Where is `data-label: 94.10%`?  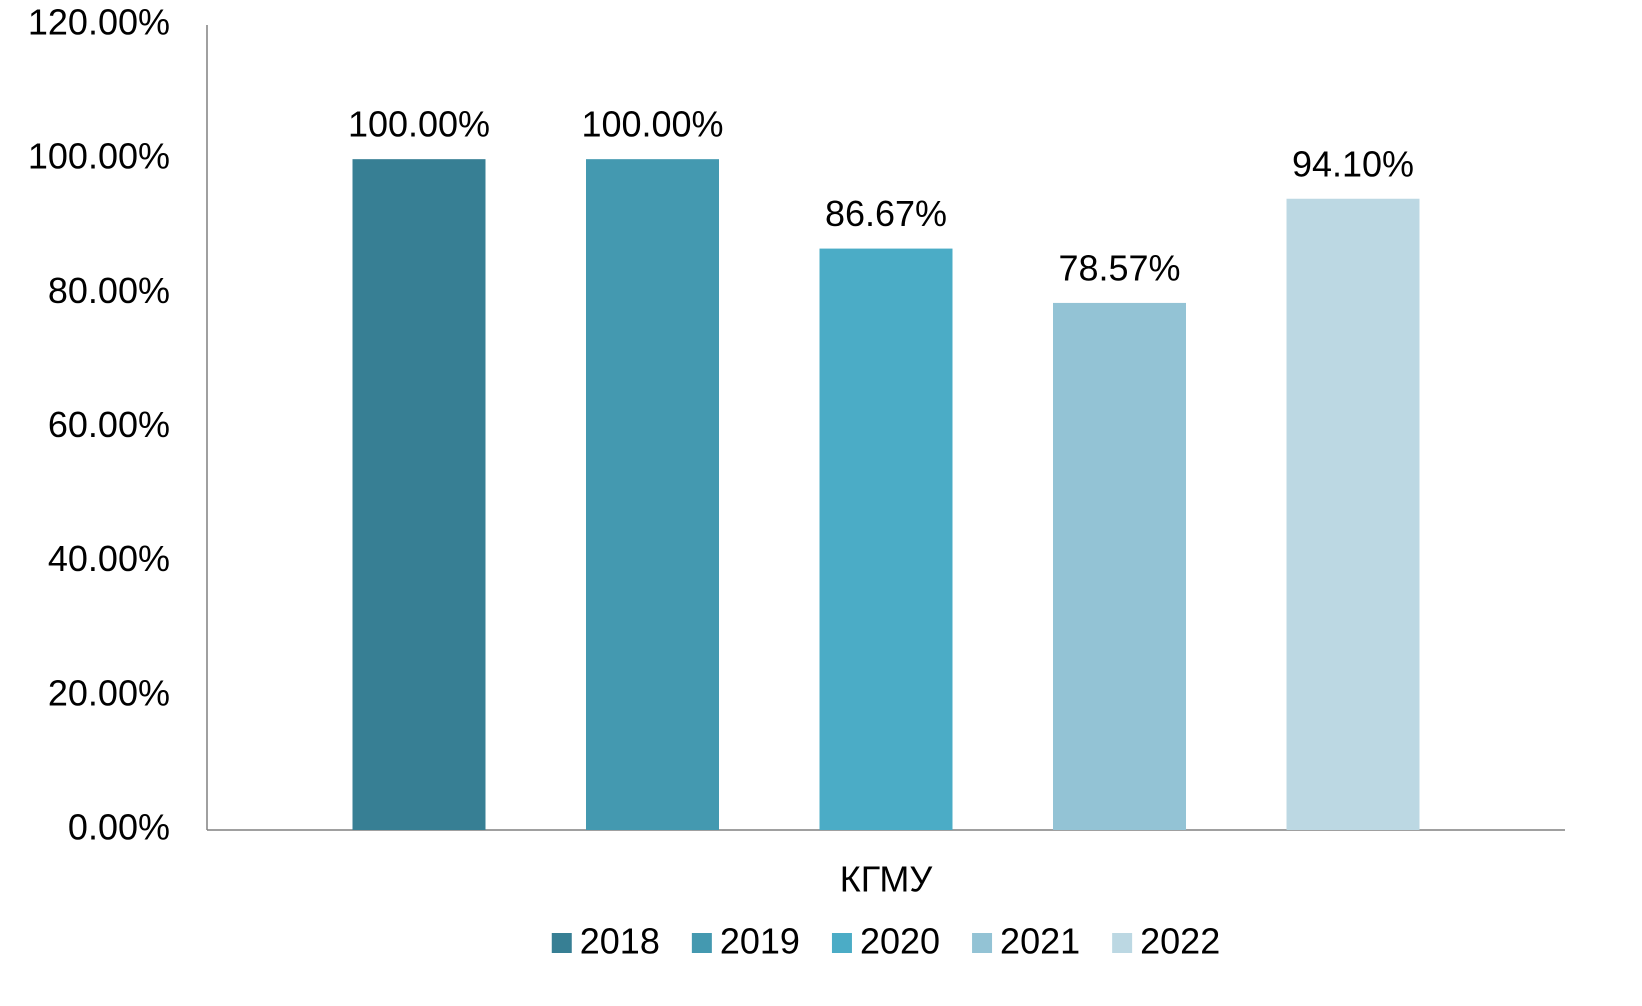 data-label: 94.10% is located at coordinates (1353, 163).